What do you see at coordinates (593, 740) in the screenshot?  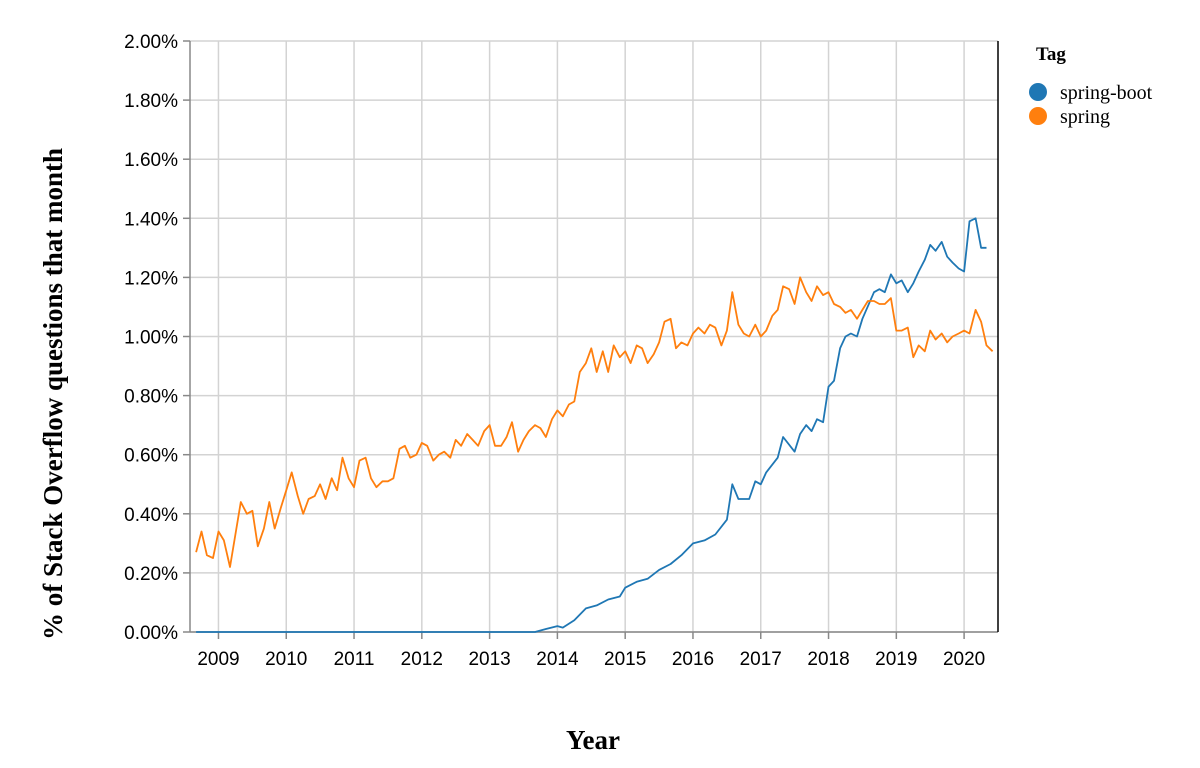 I see `x-axis-title: Year` at bounding box center [593, 740].